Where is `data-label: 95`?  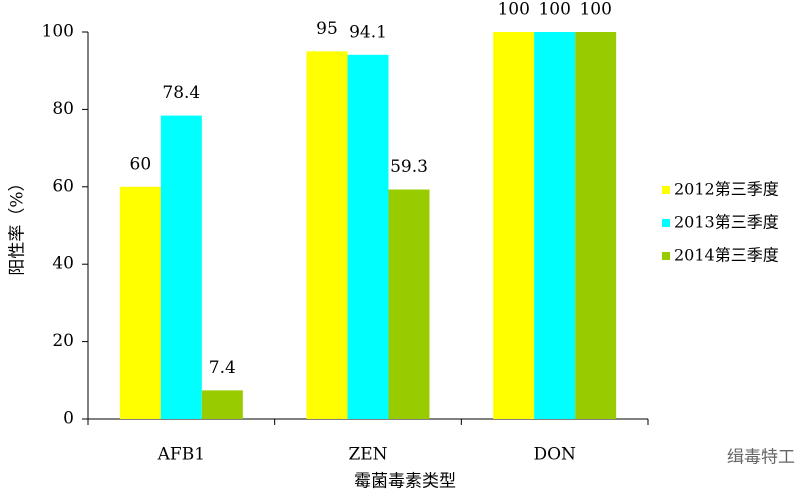 data-label: 95 is located at coordinates (327, 29).